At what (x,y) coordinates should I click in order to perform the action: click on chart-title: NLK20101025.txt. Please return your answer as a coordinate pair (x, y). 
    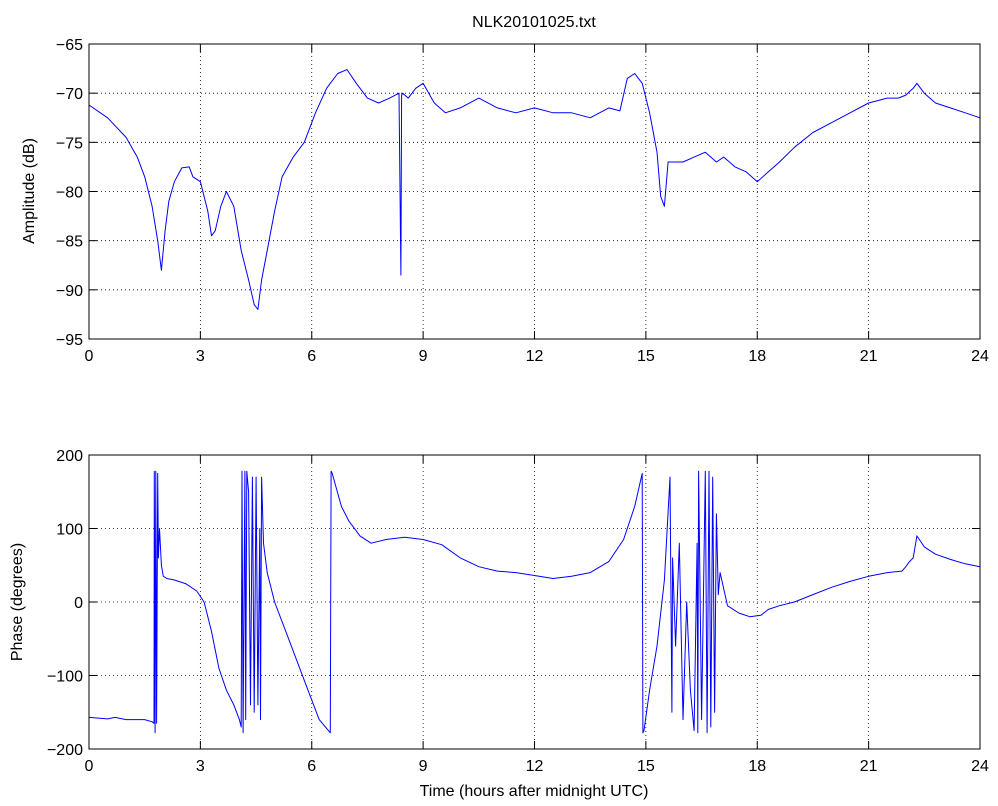
    Looking at the image, I should click on (534, 22).